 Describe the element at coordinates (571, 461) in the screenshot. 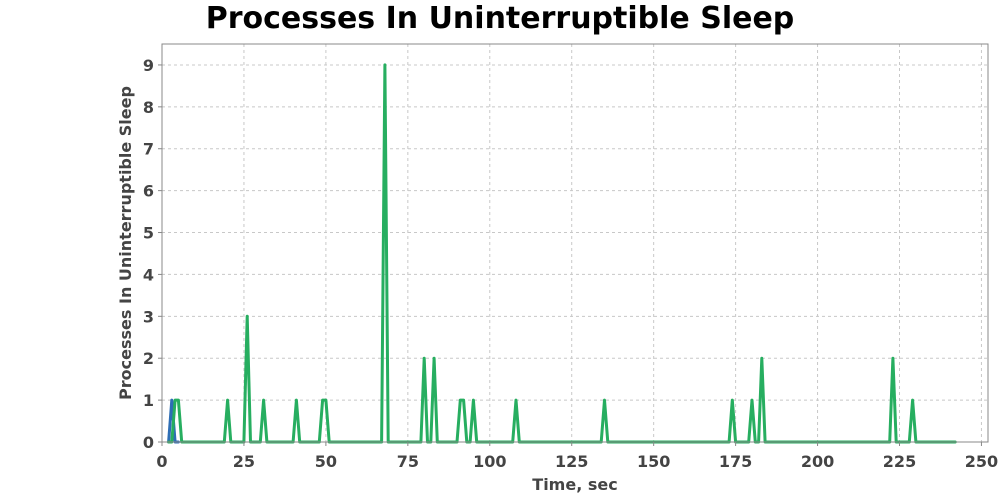

I see `x-tick-label: 125` at that location.